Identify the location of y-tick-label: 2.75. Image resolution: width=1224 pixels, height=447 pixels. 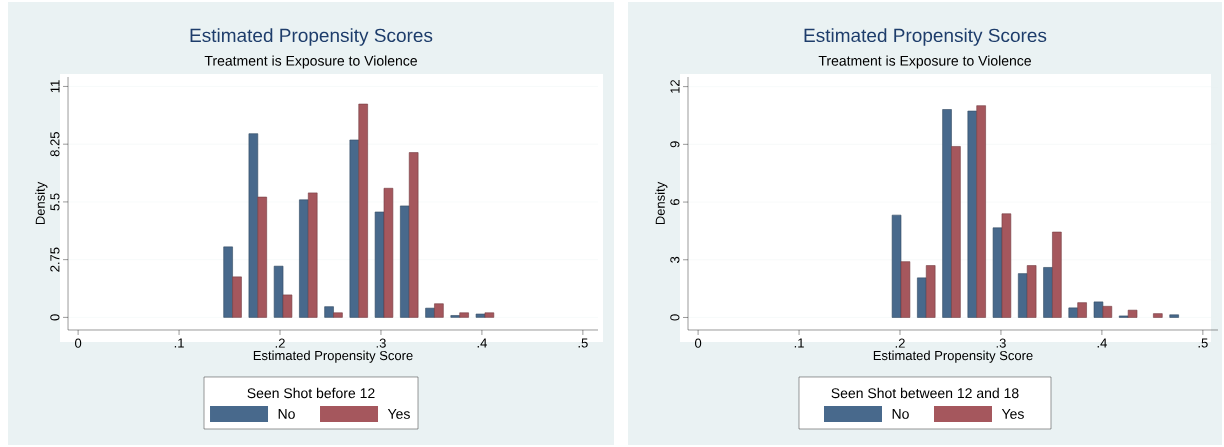
(55, 259).